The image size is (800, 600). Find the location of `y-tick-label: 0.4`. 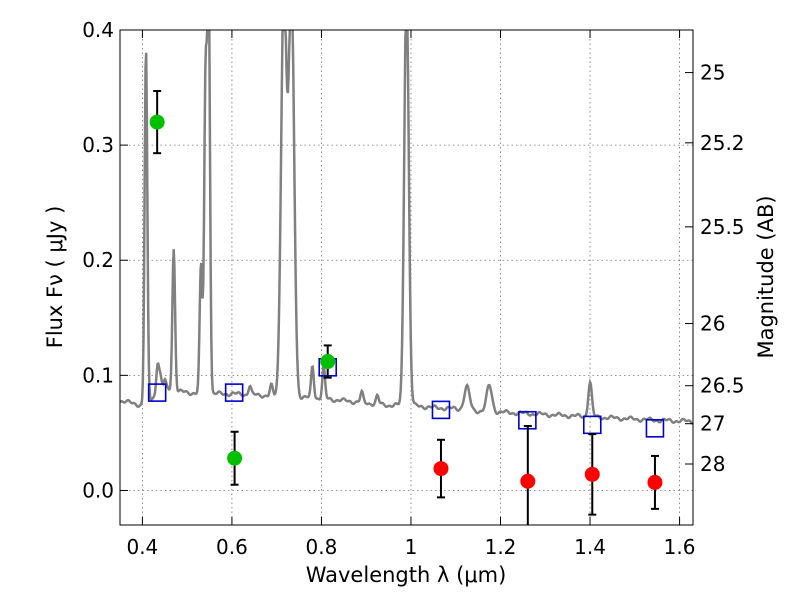

y-tick-label: 0.4 is located at coordinates (98, 30).